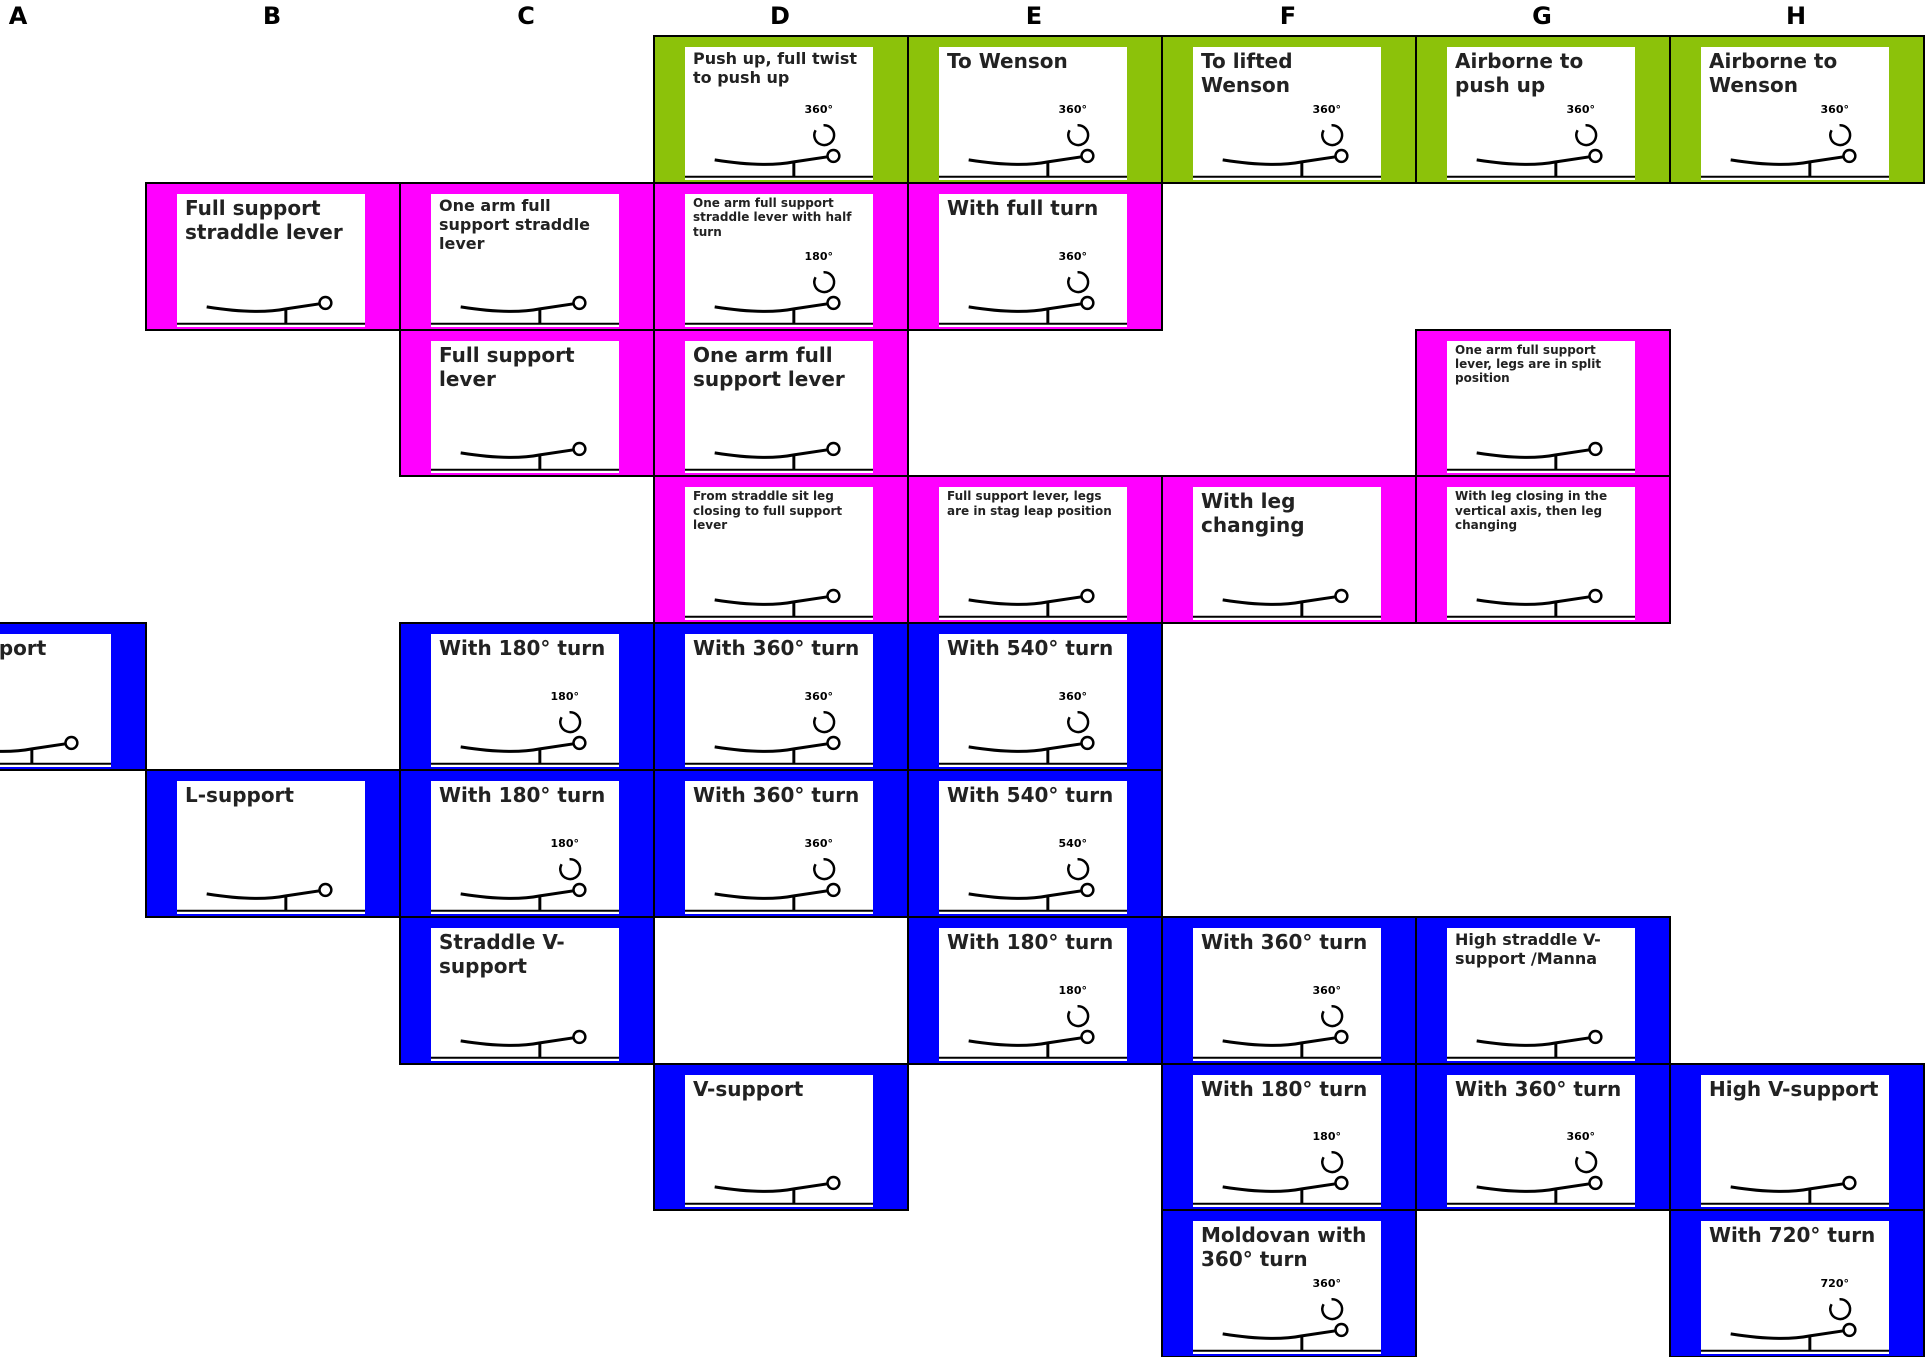 The width and height of the screenshot is (1928, 1357). Describe the element at coordinates (1035, 109) in the screenshot. I see `skill-cell: To Wenson 360°` at that location.